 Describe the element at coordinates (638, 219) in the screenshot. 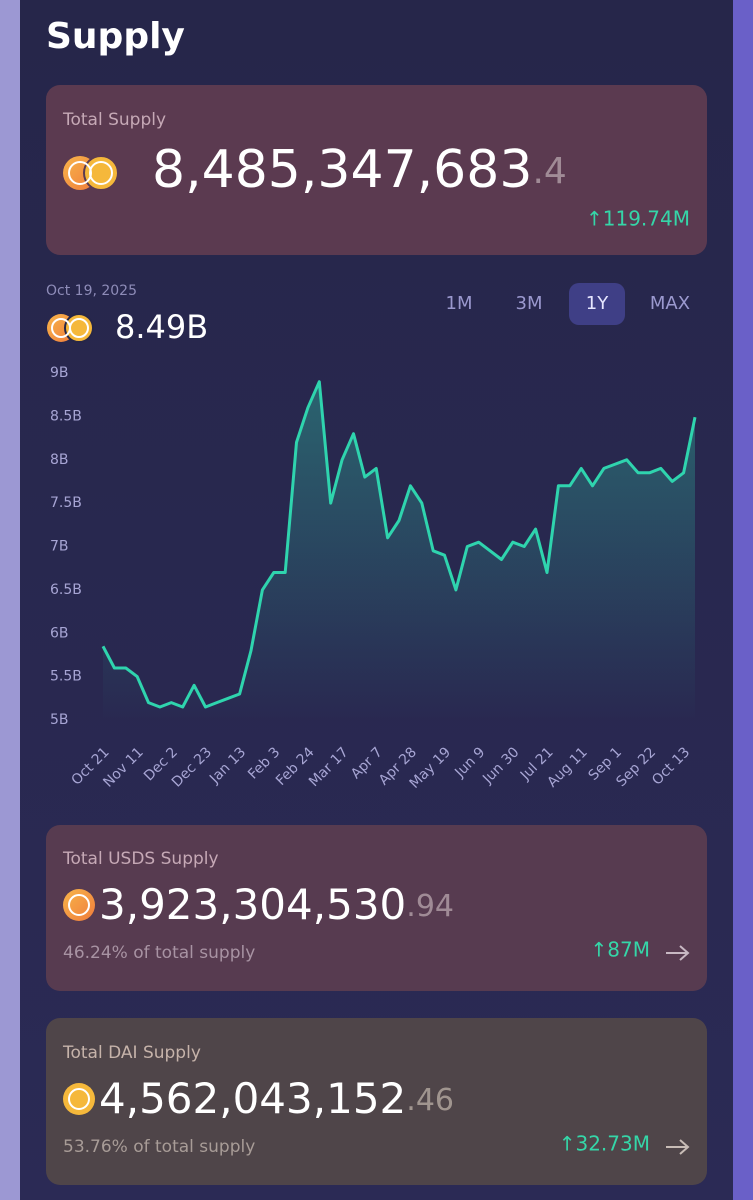

I see `change: ↑119.74M` at that location.